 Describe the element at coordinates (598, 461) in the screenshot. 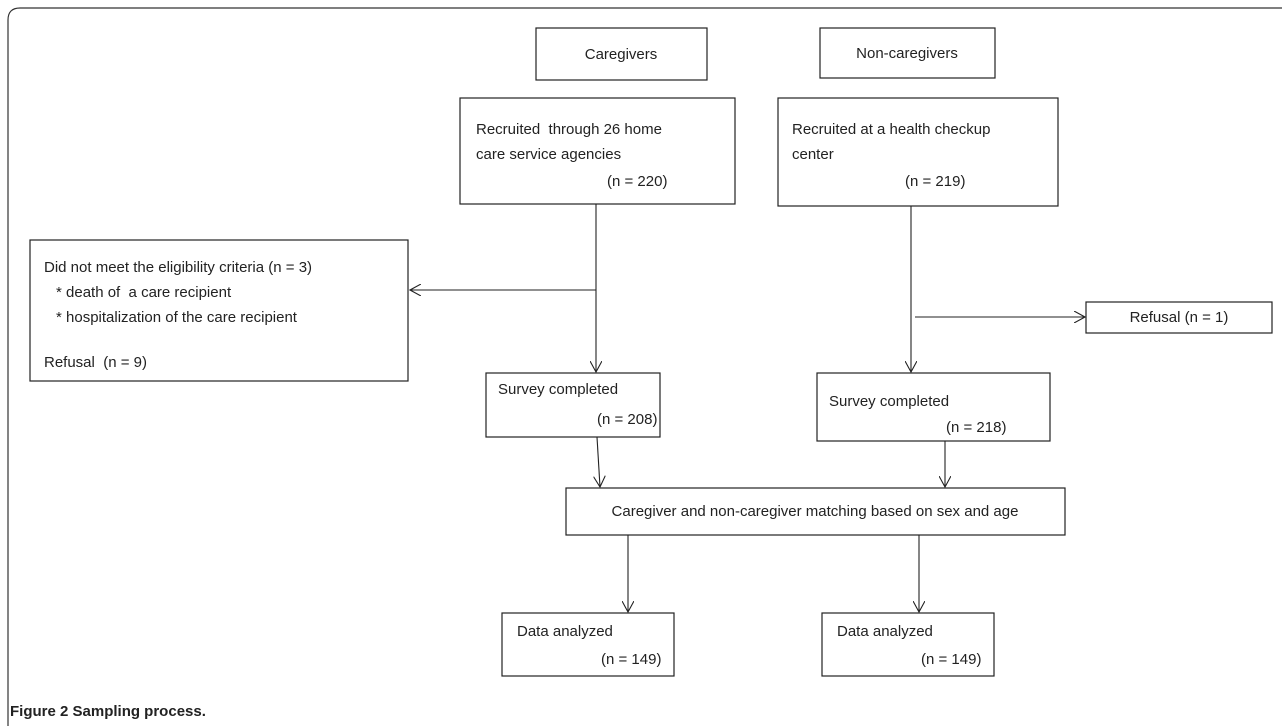

I see `arrow` at that location.